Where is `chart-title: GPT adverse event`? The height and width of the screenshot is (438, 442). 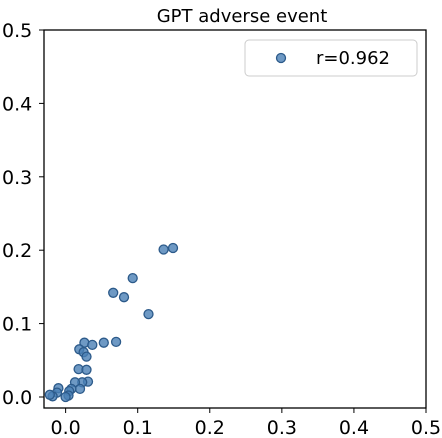
chart-title: GPT adverse event is located at coordinates (242, 16).